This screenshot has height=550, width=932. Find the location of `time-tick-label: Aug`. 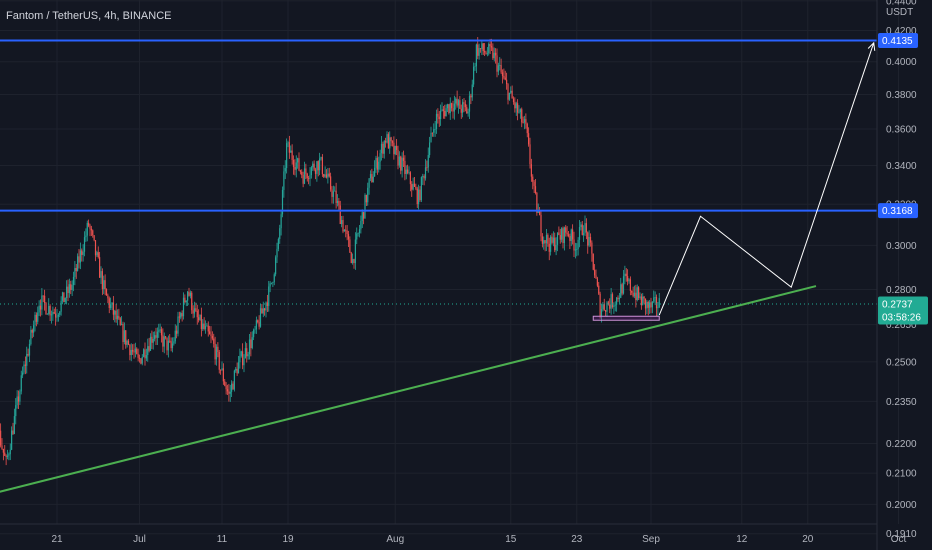

time-tick-label: Aug is located at coordinates (395, 539).